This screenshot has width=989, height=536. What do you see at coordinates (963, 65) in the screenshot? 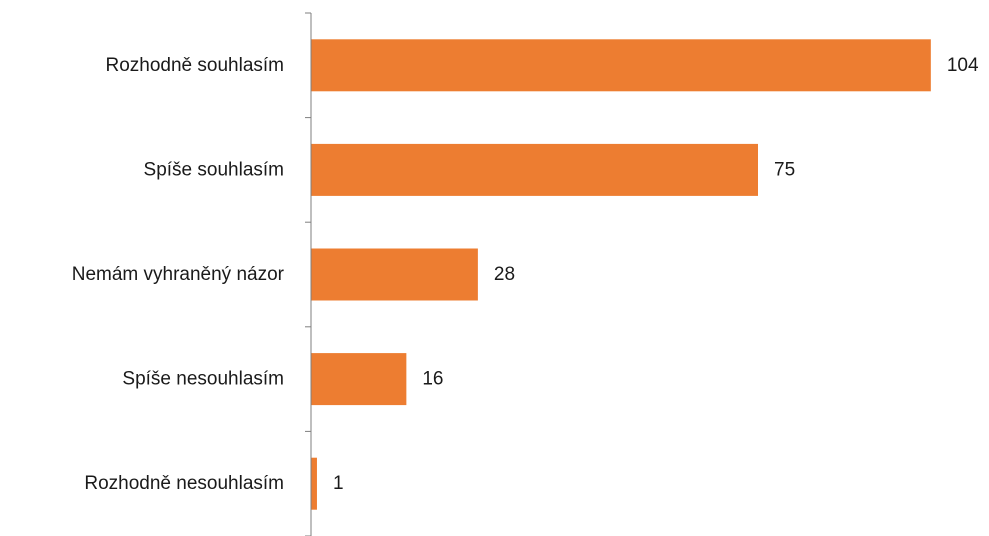
I see `data-label: 104` at bounding box center [963, 65].